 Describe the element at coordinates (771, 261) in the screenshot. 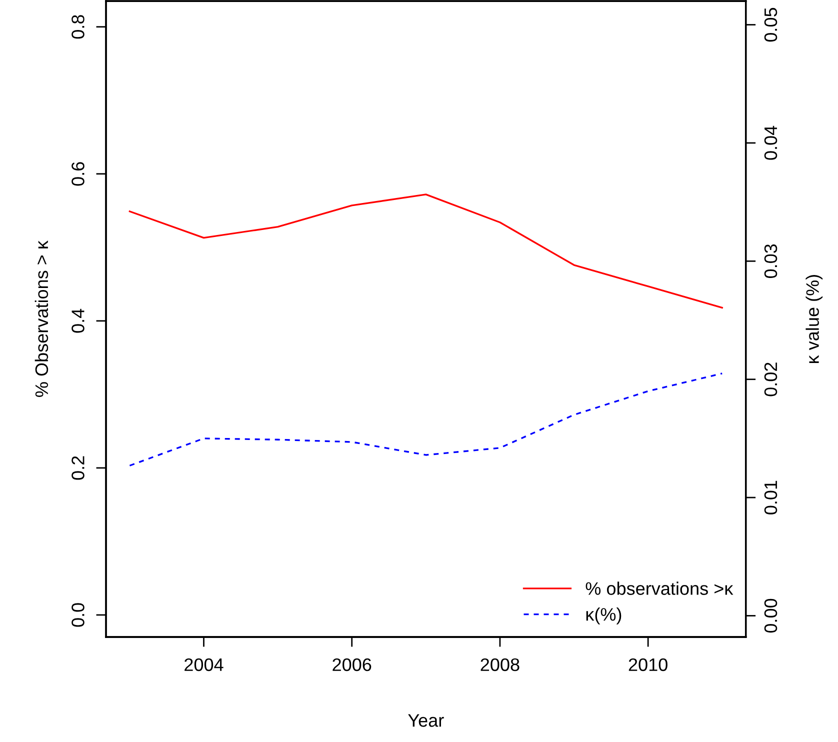

I see `y2-tick-label: 0.03` at that location.